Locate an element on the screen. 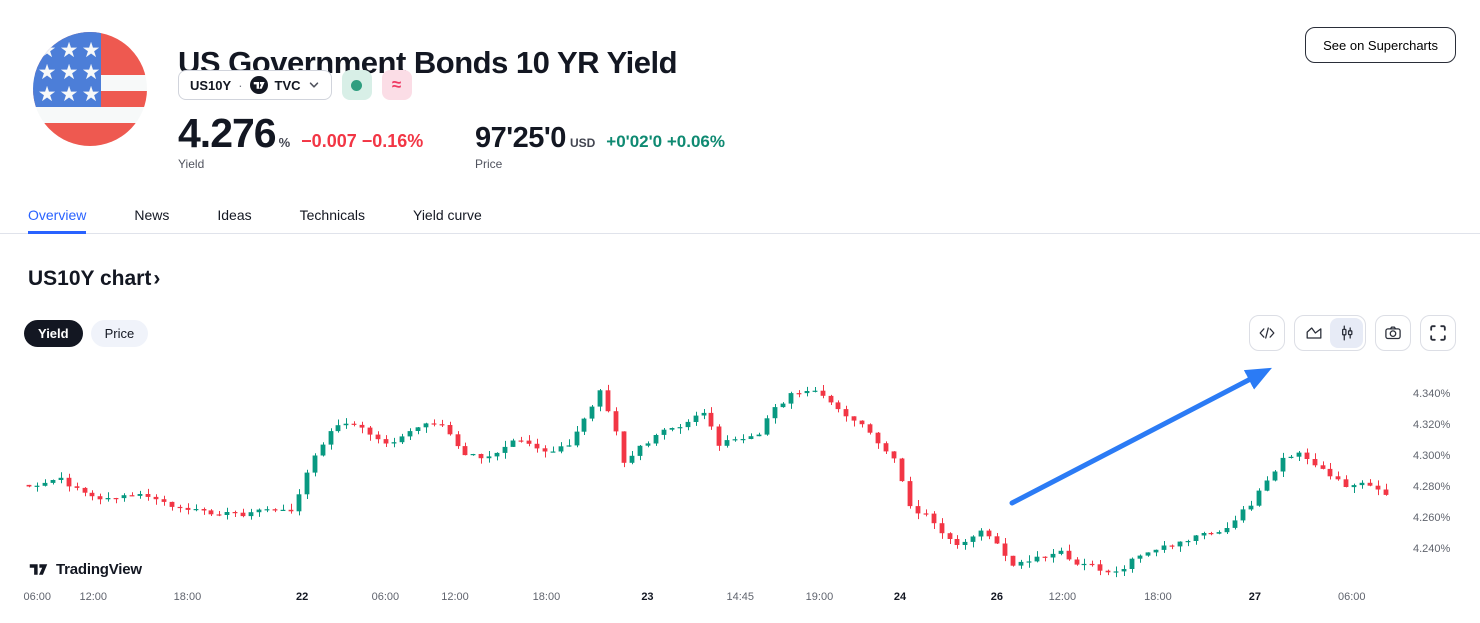 This screenshot has width=1480, height=623. tab-yield-curve: Yield curve is located at coordinates (447, 215).